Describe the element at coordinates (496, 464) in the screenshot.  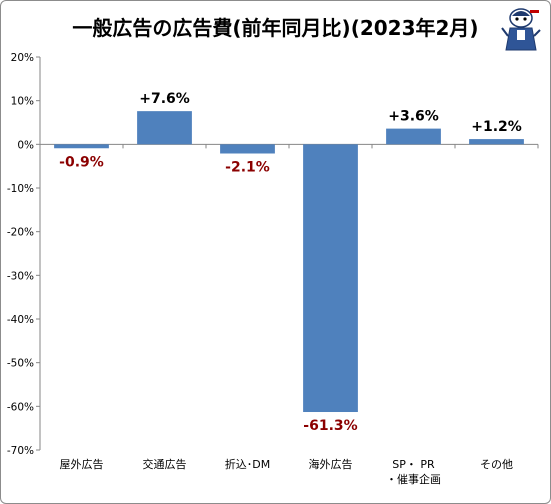
I see `category-label: その他` at that location.